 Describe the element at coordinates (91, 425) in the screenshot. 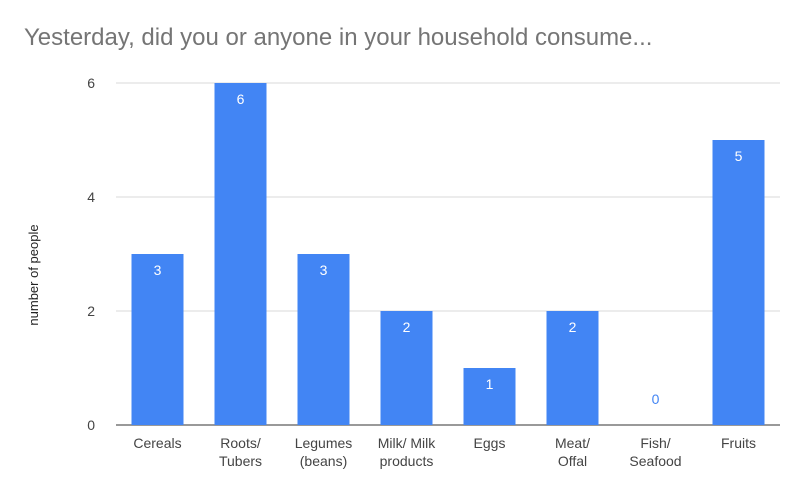

I see `y-tick-label: 0` at that location.